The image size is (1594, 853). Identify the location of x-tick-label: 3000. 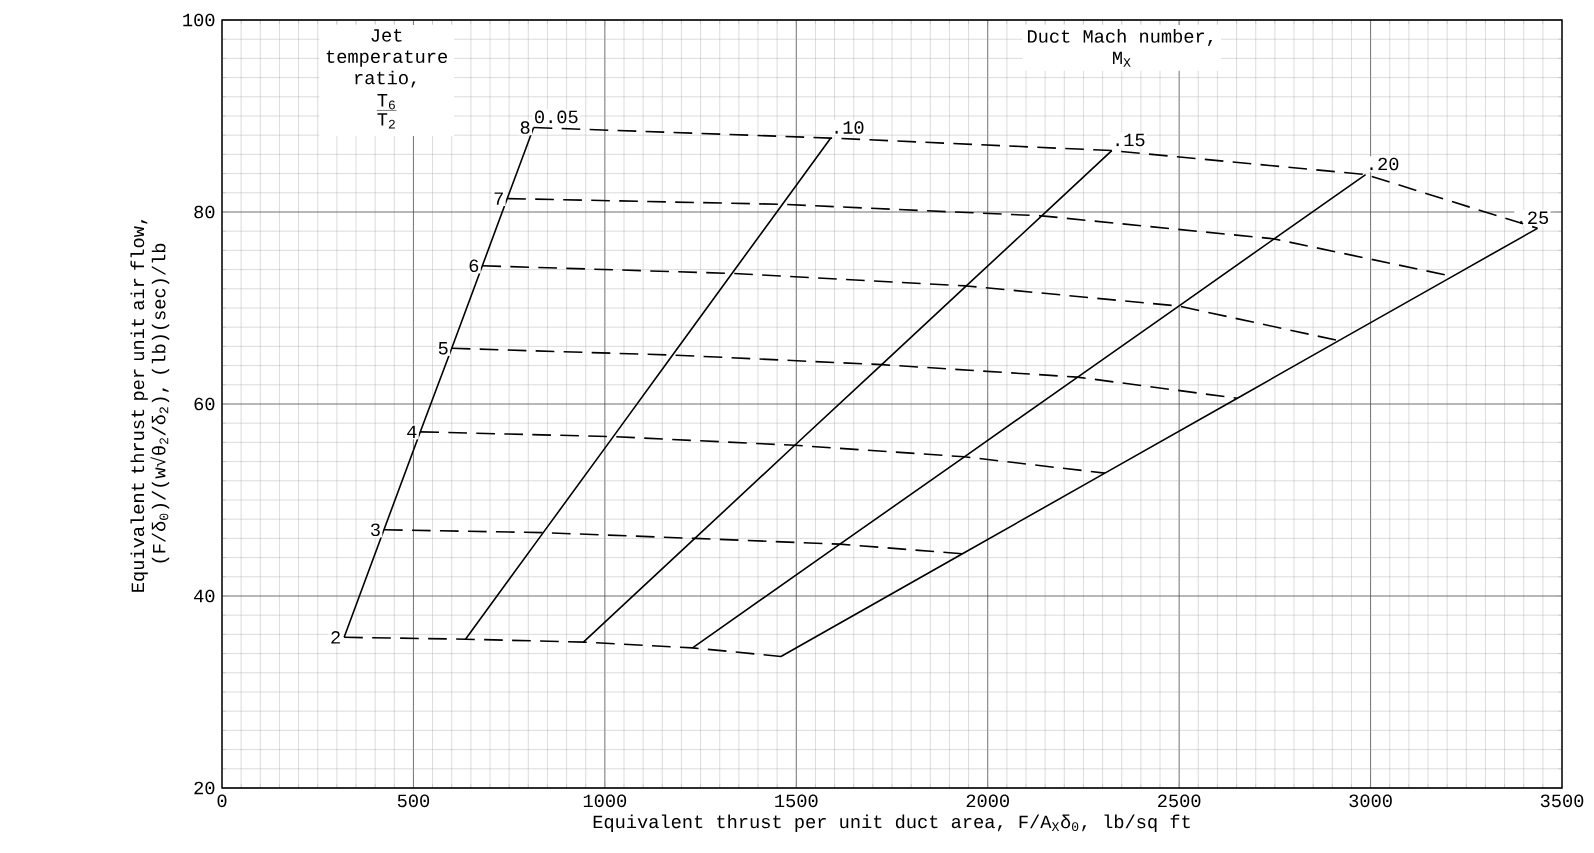
(1370, 801).